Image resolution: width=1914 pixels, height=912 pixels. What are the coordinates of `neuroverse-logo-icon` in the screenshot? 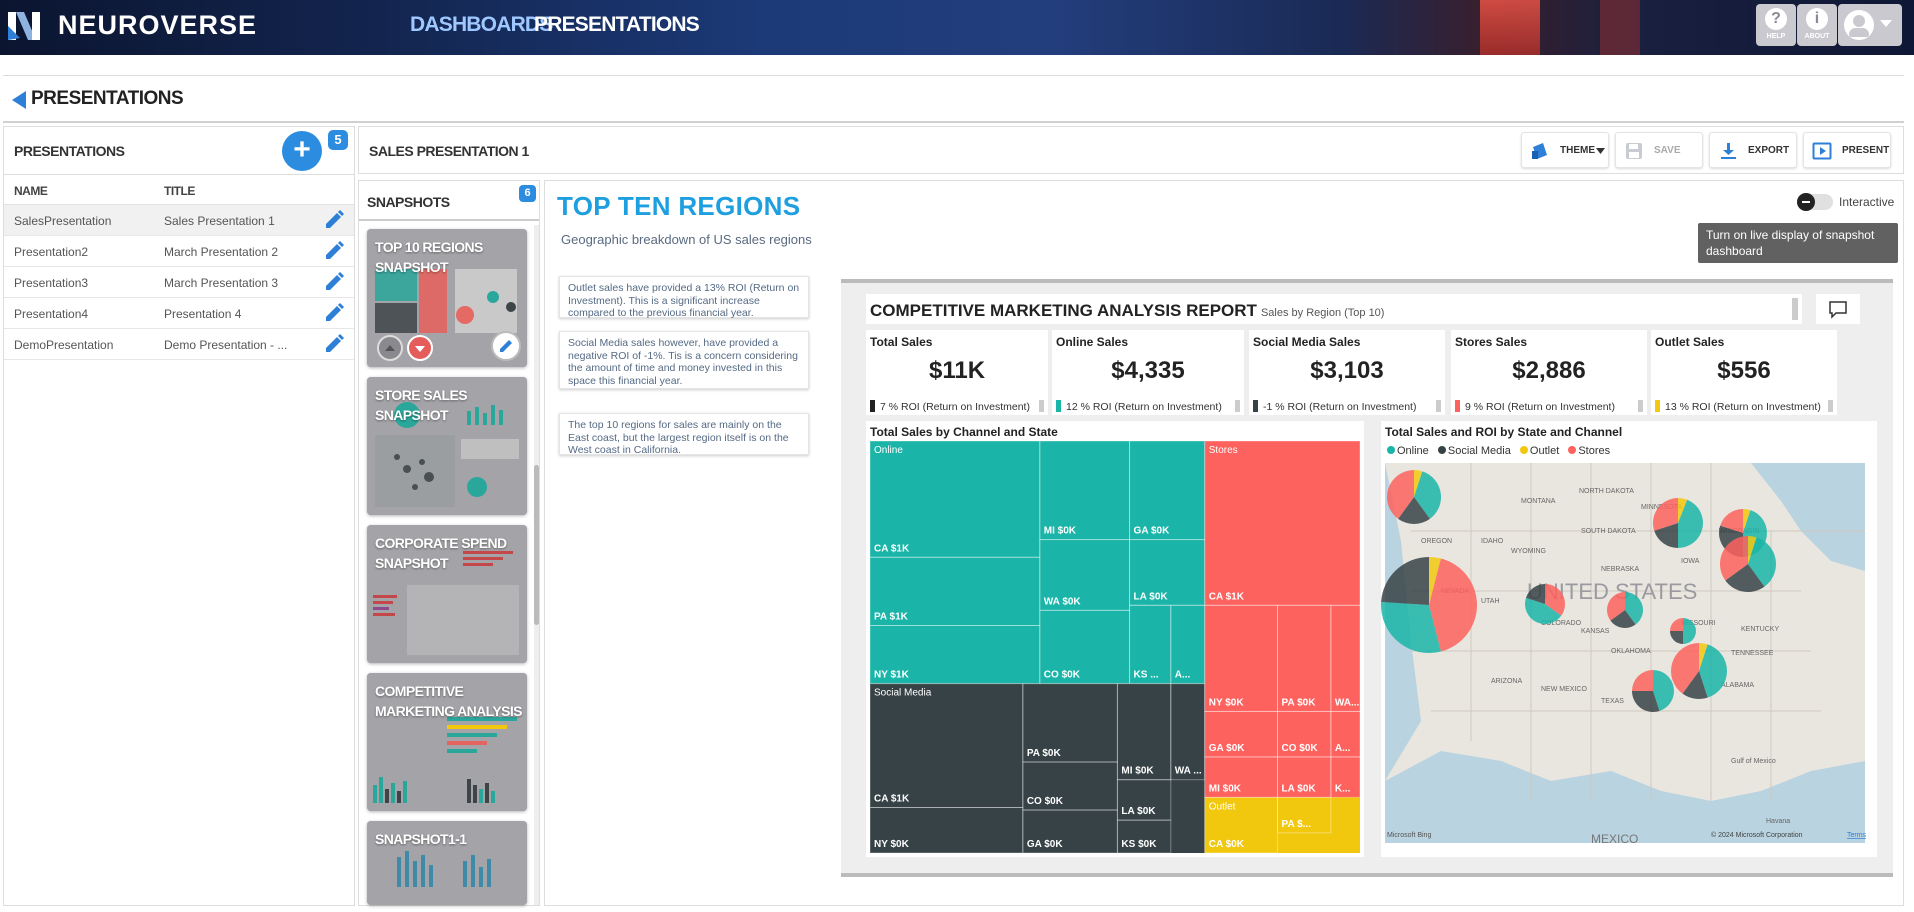 It's located at (24, 26).